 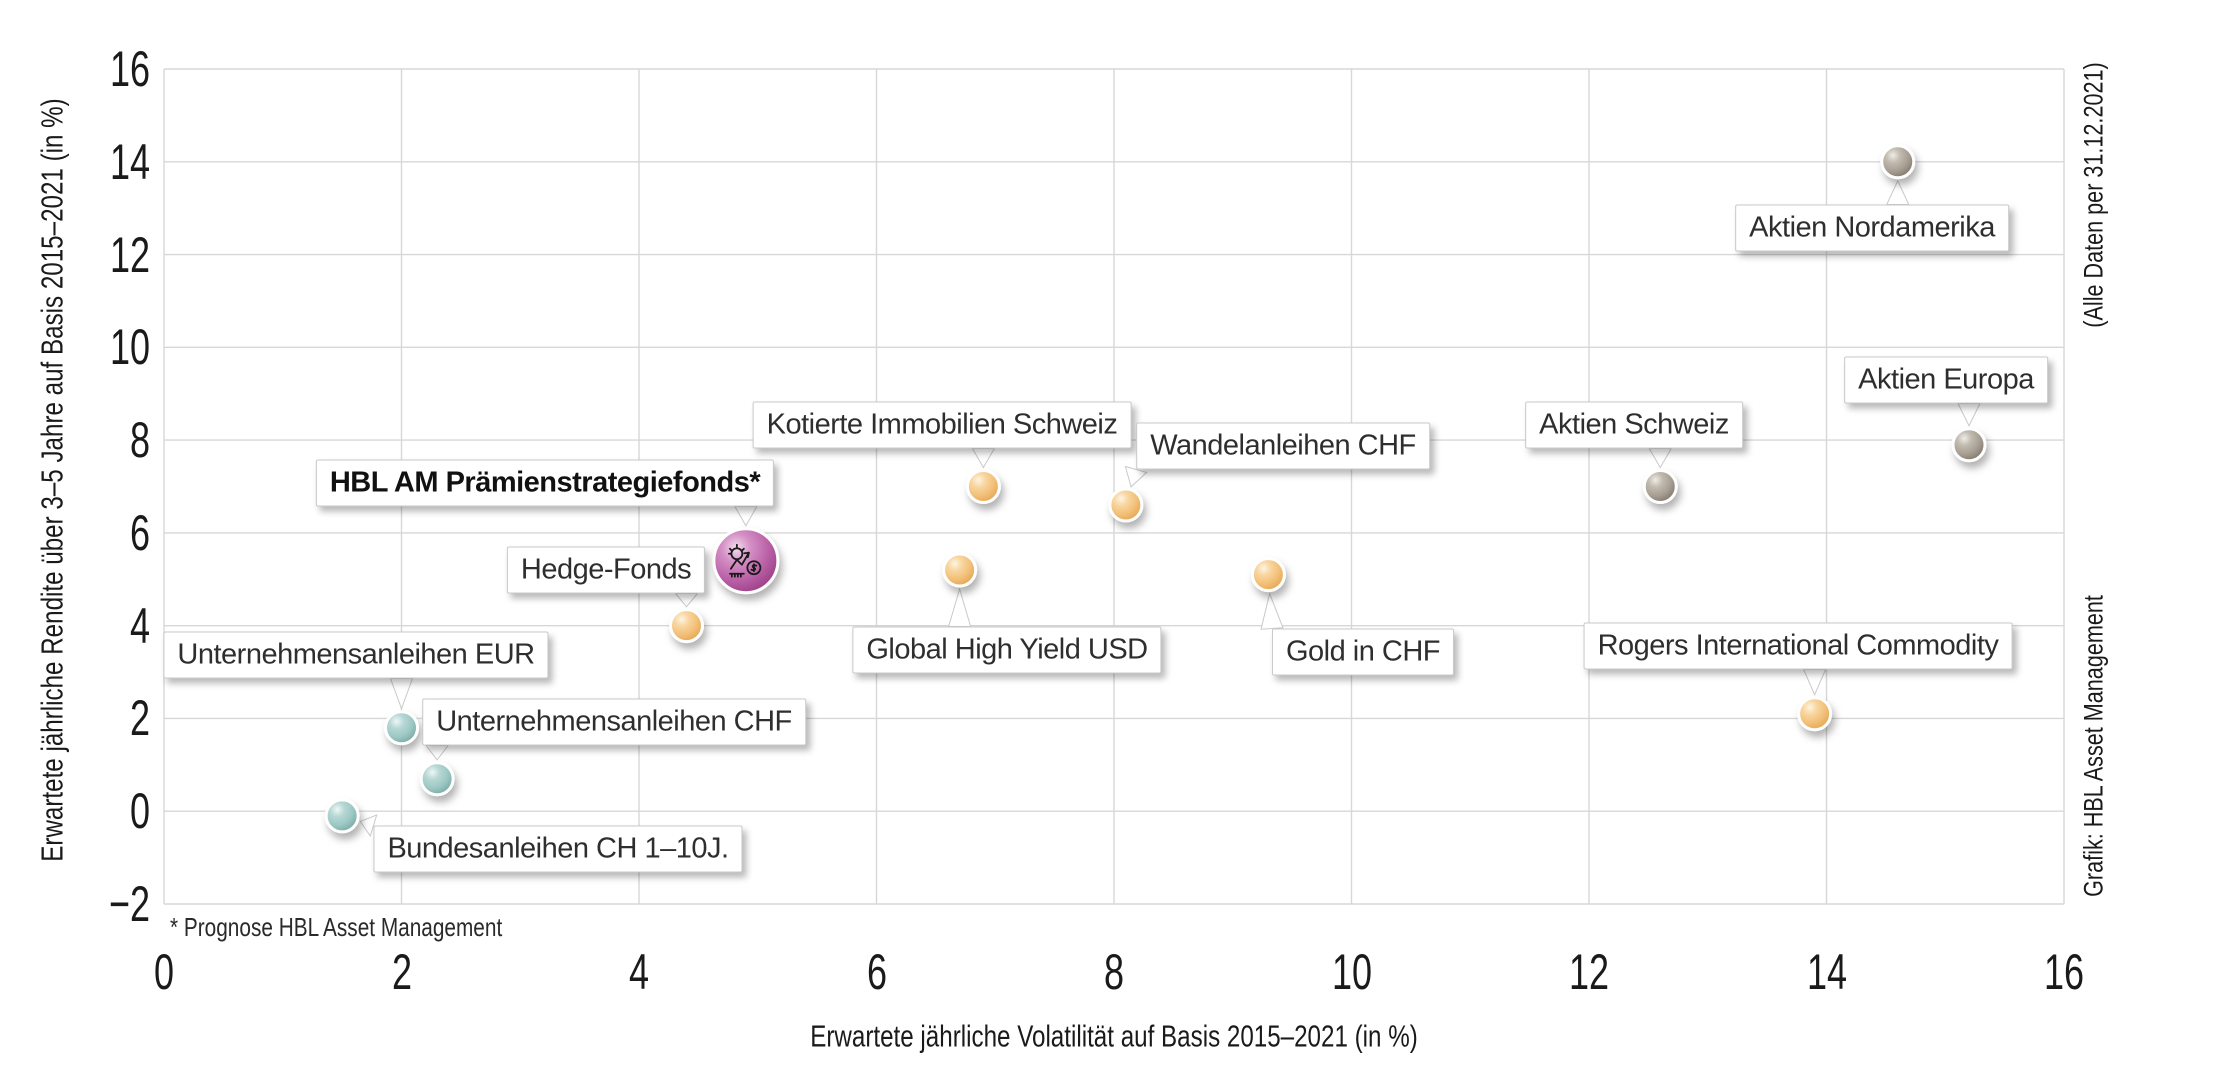 What do you see at coordinates (1826, 972) in the screenshot?
I see `x-tick-label: 14` at bounding box center [1826, 972].